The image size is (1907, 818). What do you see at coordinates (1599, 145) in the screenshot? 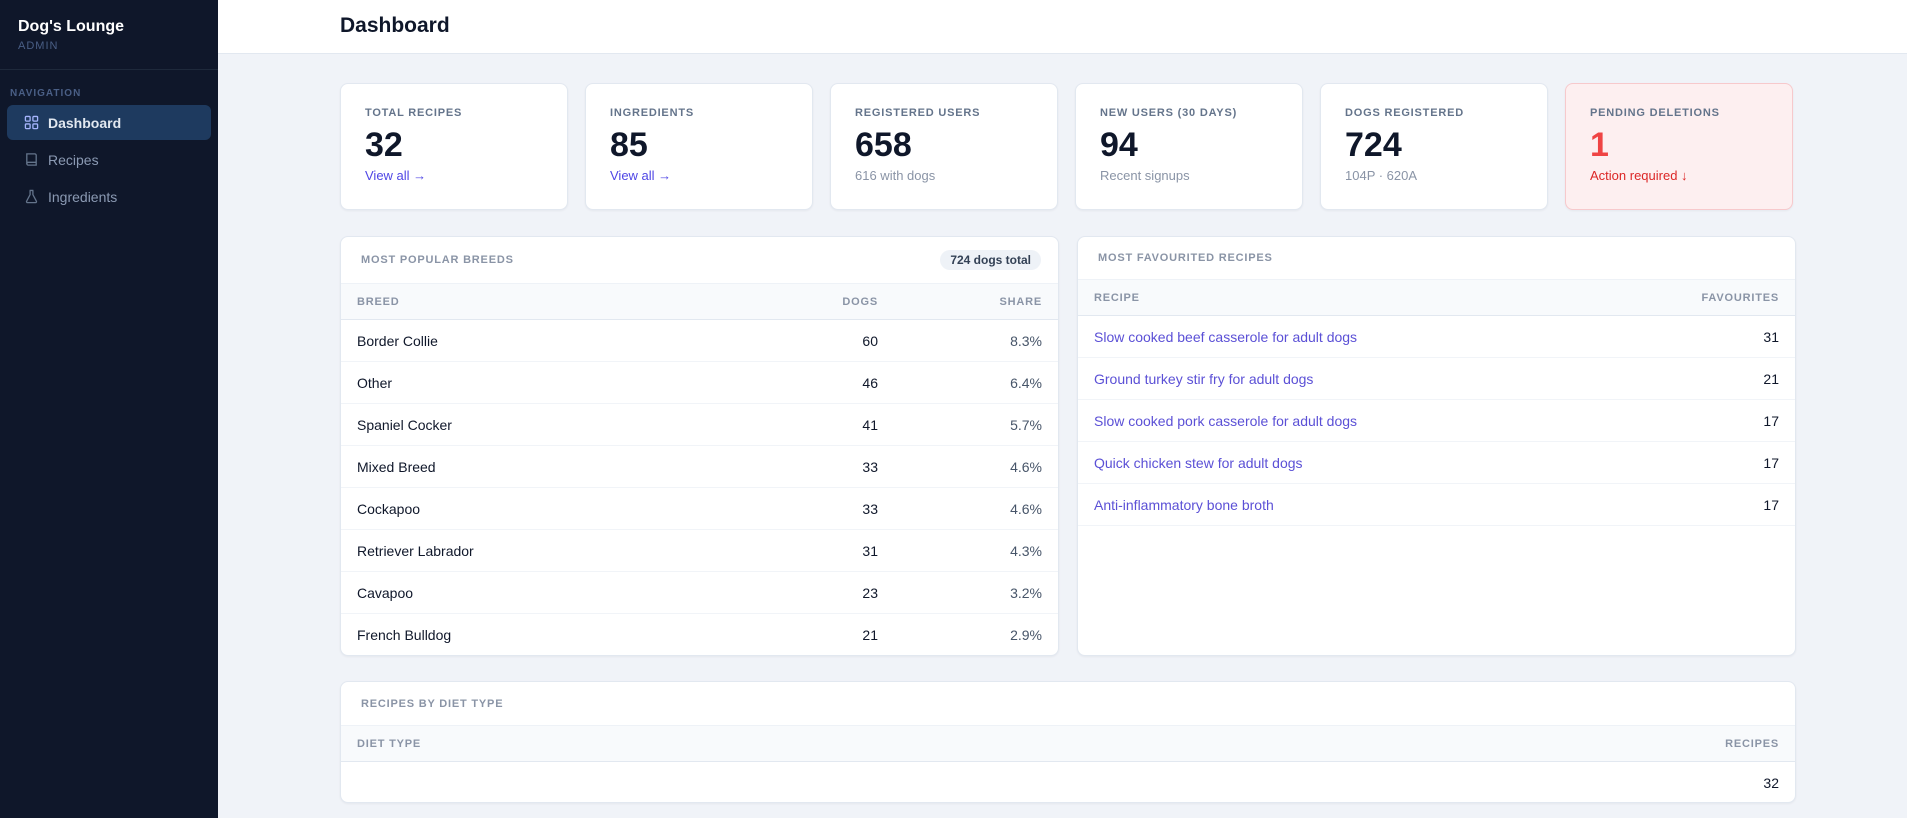
I see `stat-value: 1` at bounding box center [1599, 145].